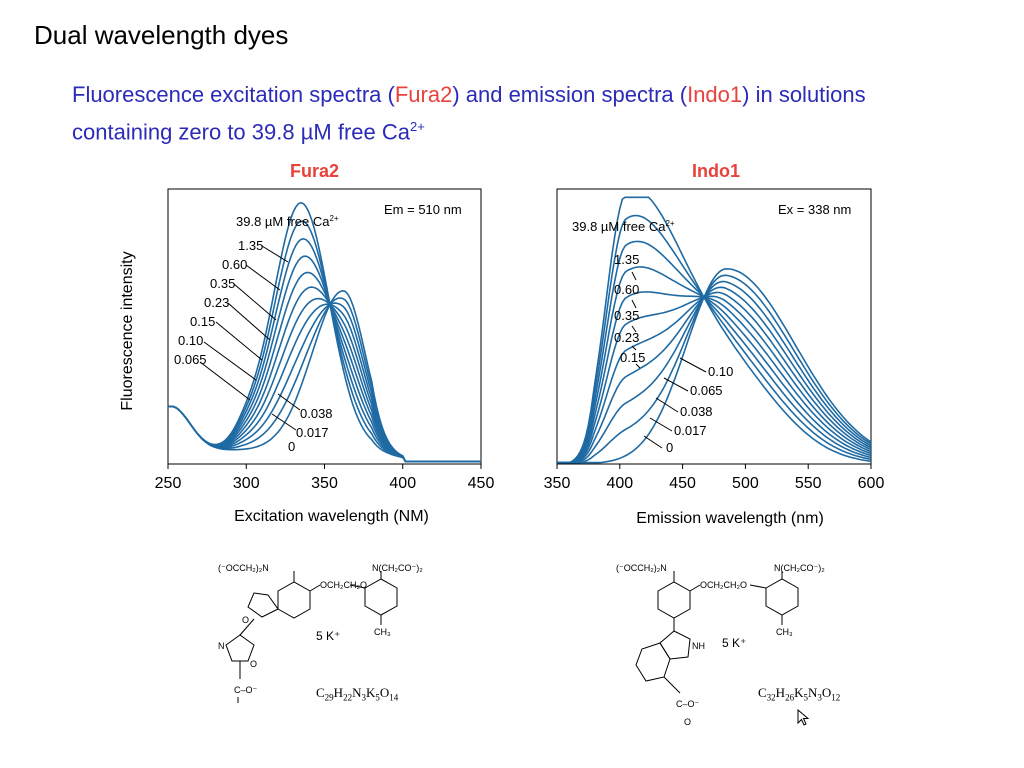  I want to click on indo1-plot-frame, so click(714, 326).